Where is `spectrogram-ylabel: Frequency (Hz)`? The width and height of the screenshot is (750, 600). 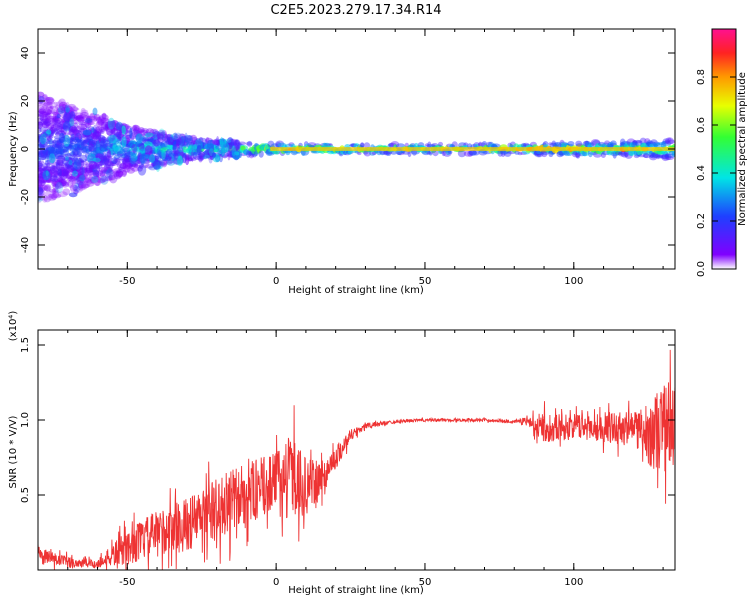
spectrogram-ylabel: Frequency (Hz) is located at coordinates (13, 149).